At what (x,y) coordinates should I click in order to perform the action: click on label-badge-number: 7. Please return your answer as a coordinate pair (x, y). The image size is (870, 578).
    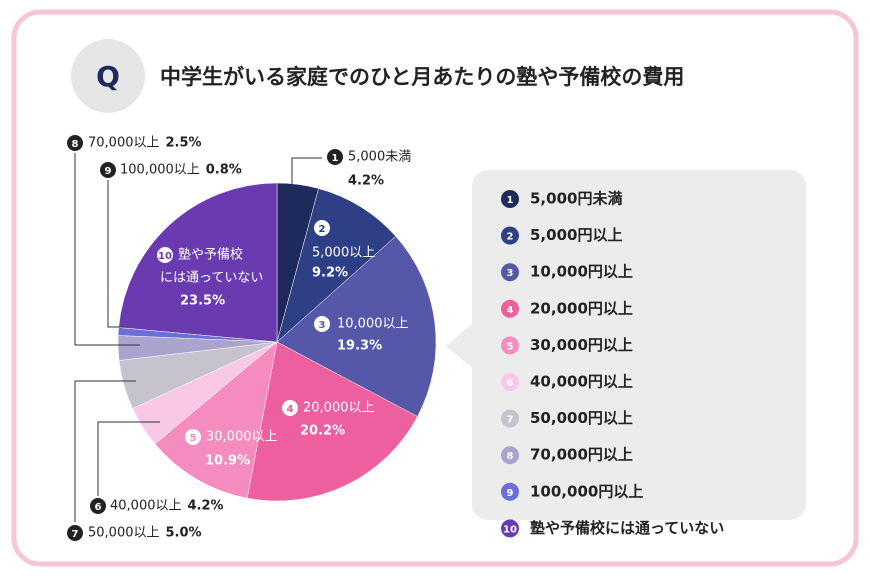
    Looking at the image, I should click on (75, 534).